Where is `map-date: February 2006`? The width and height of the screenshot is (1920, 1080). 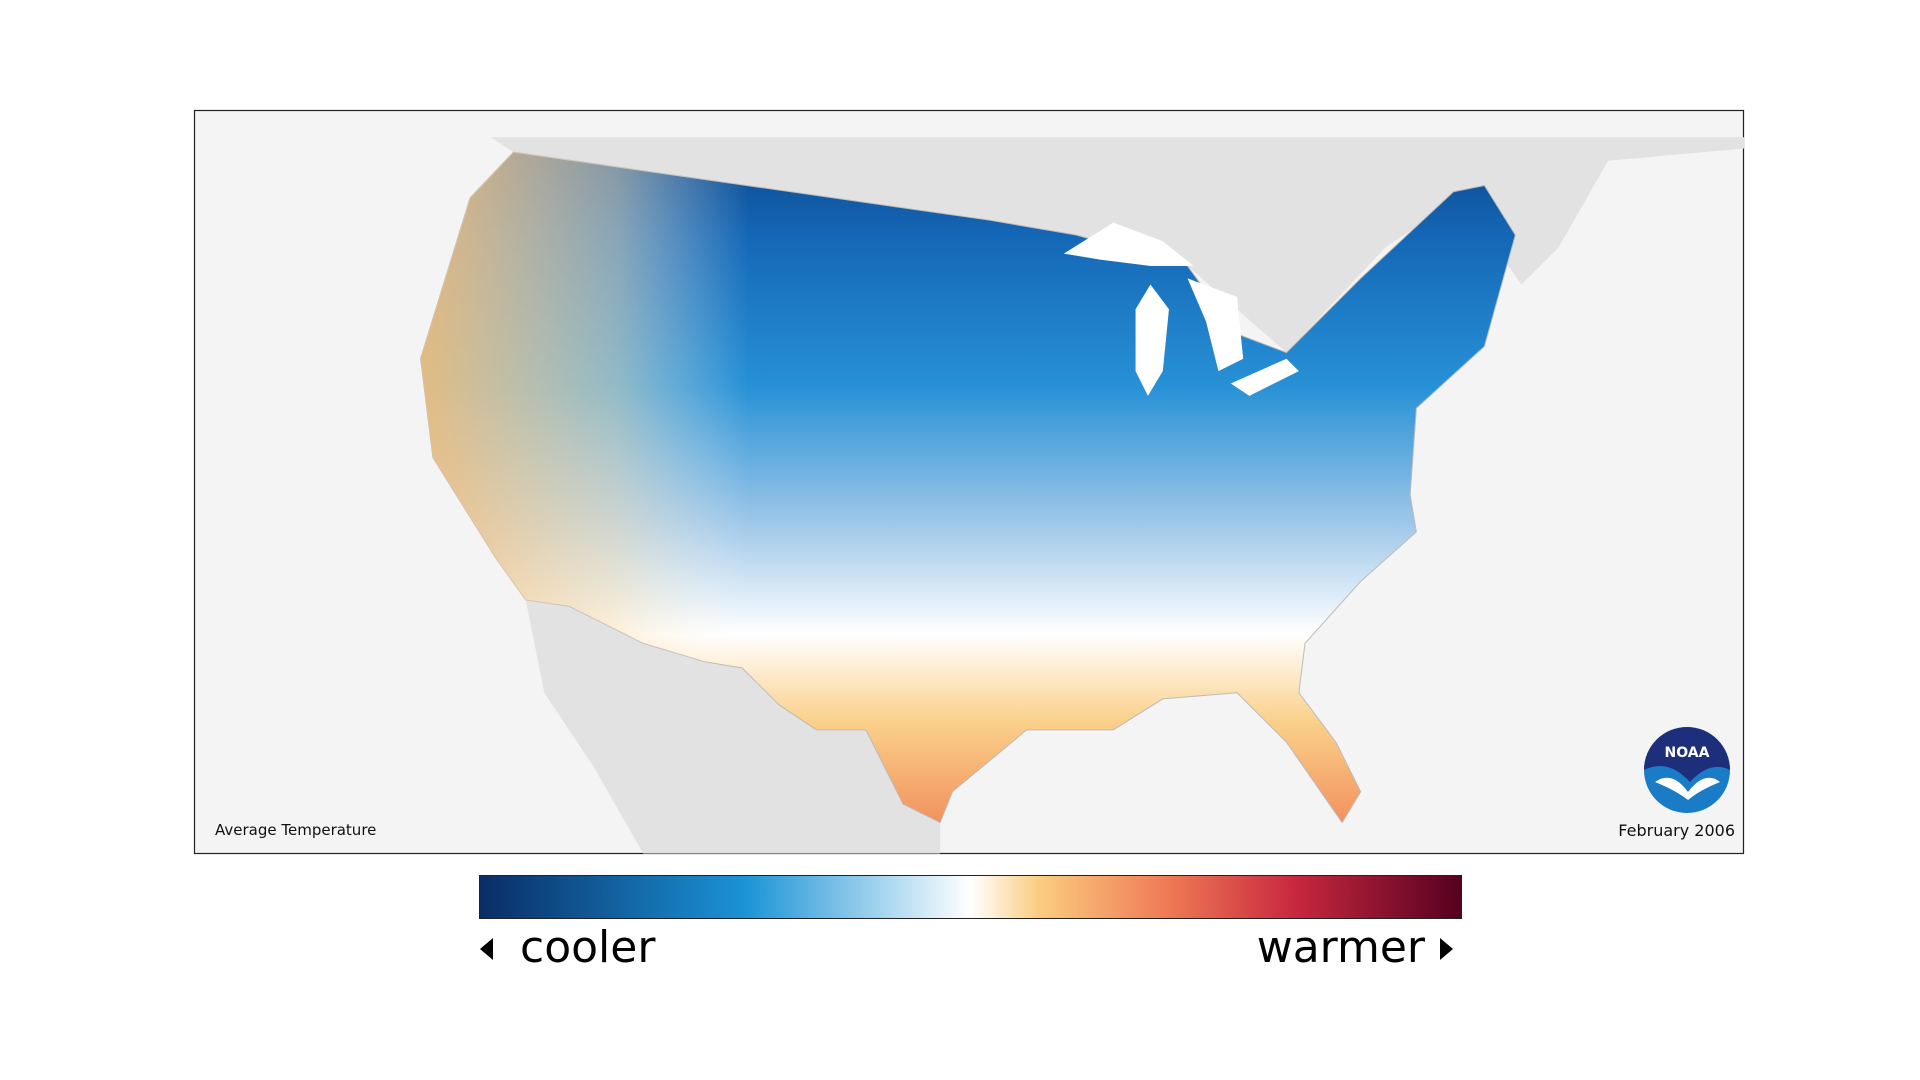 map-date: February 2006 is located at coordinates (1676, 830).